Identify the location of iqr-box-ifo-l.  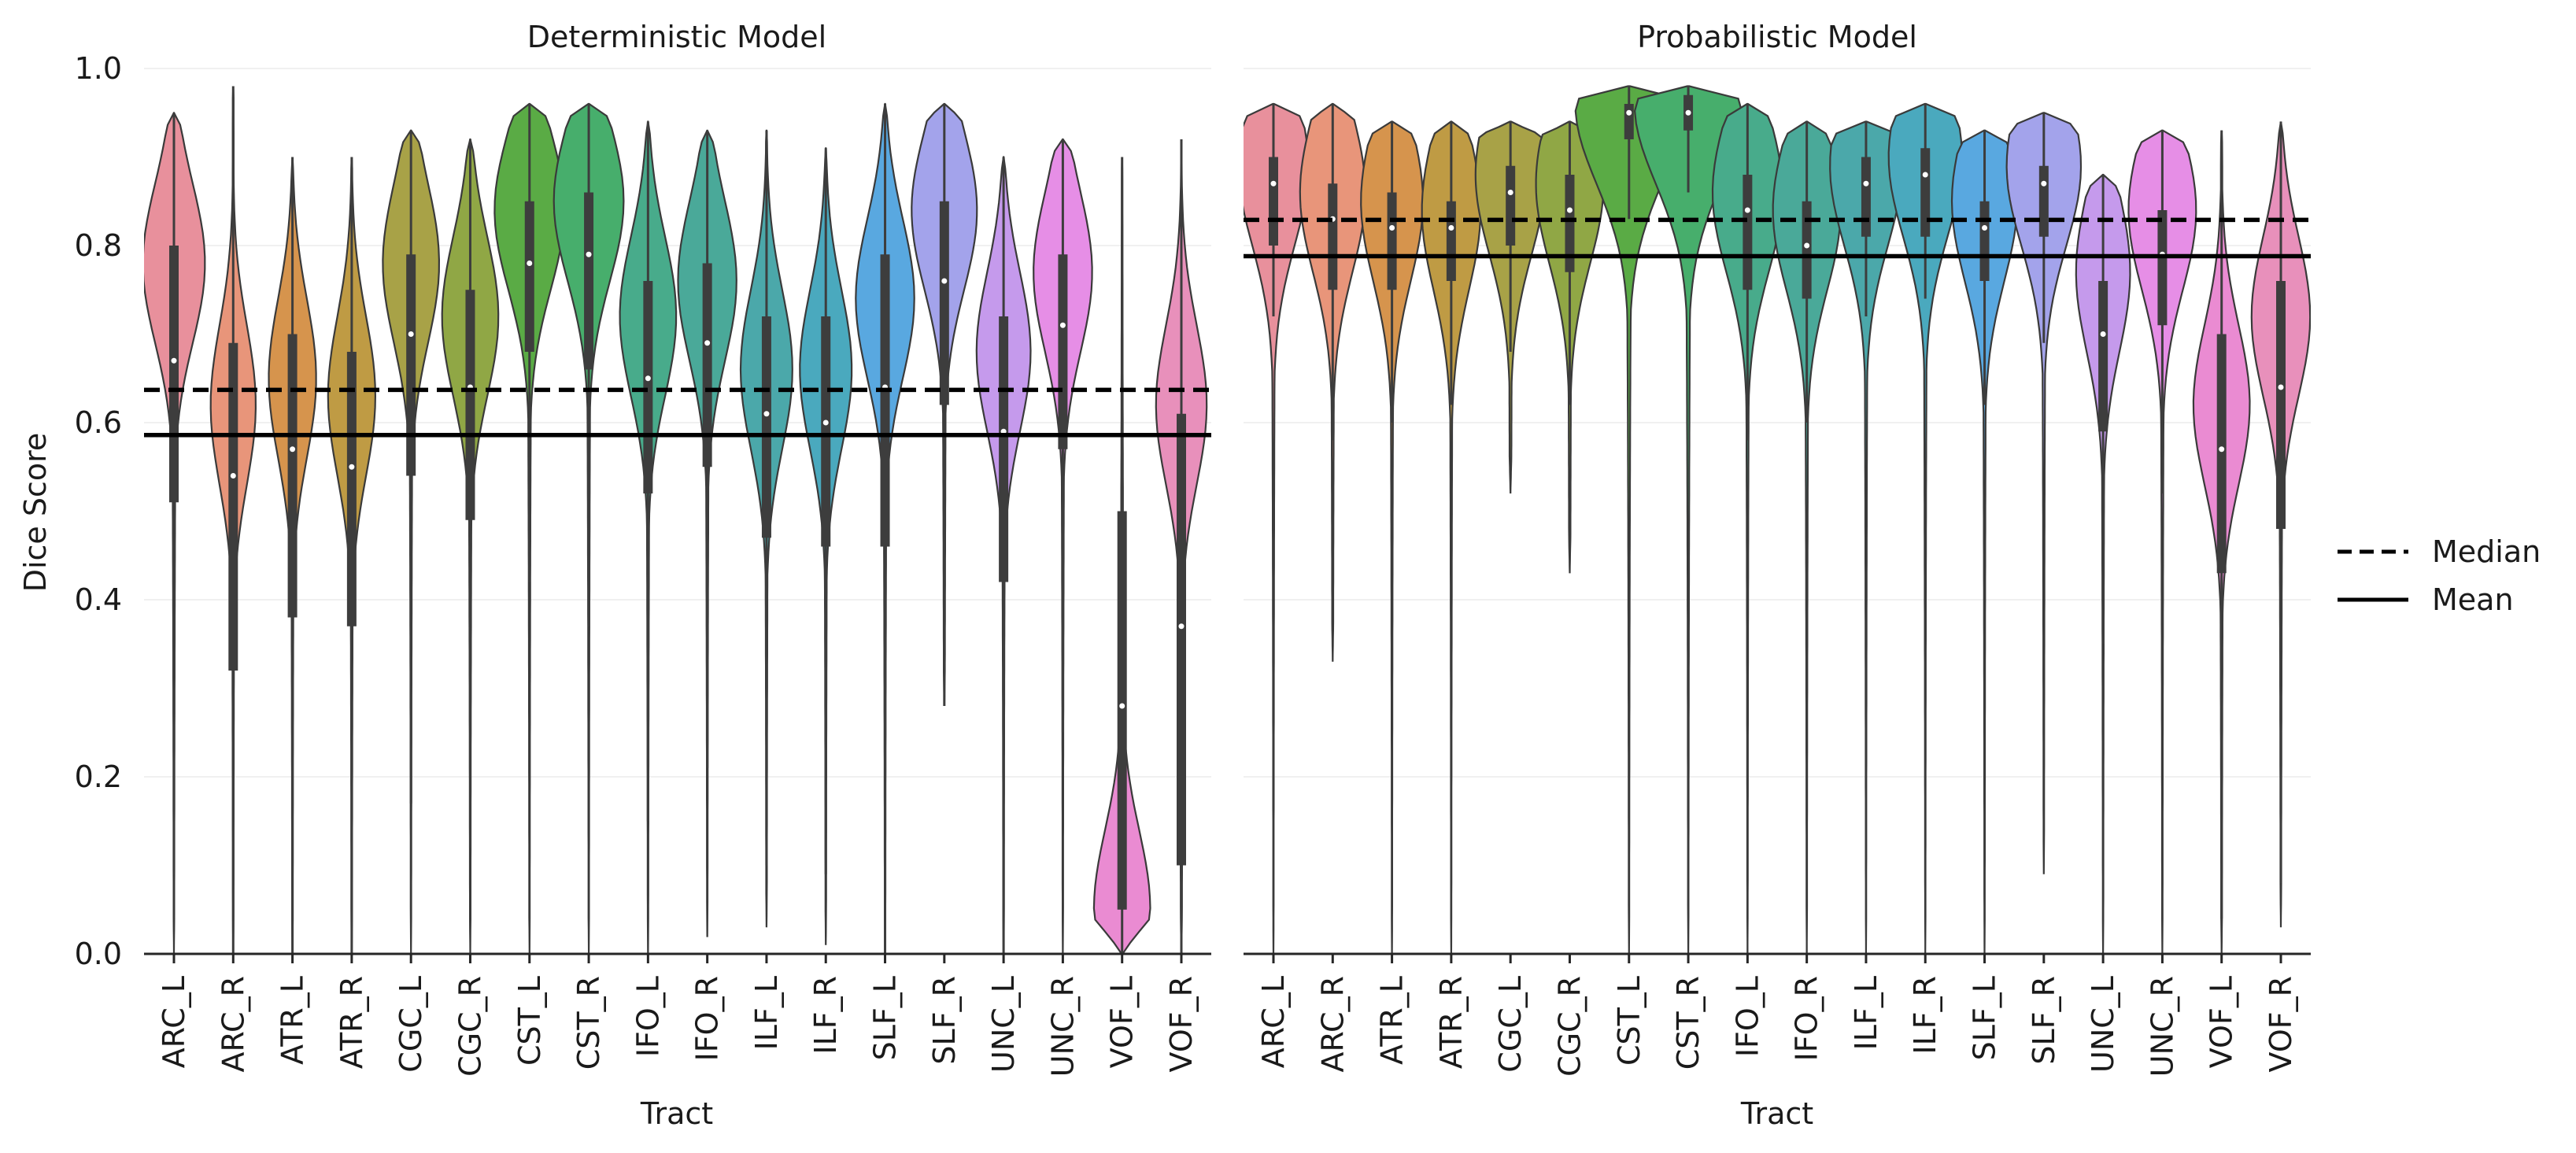
(1748, 233).